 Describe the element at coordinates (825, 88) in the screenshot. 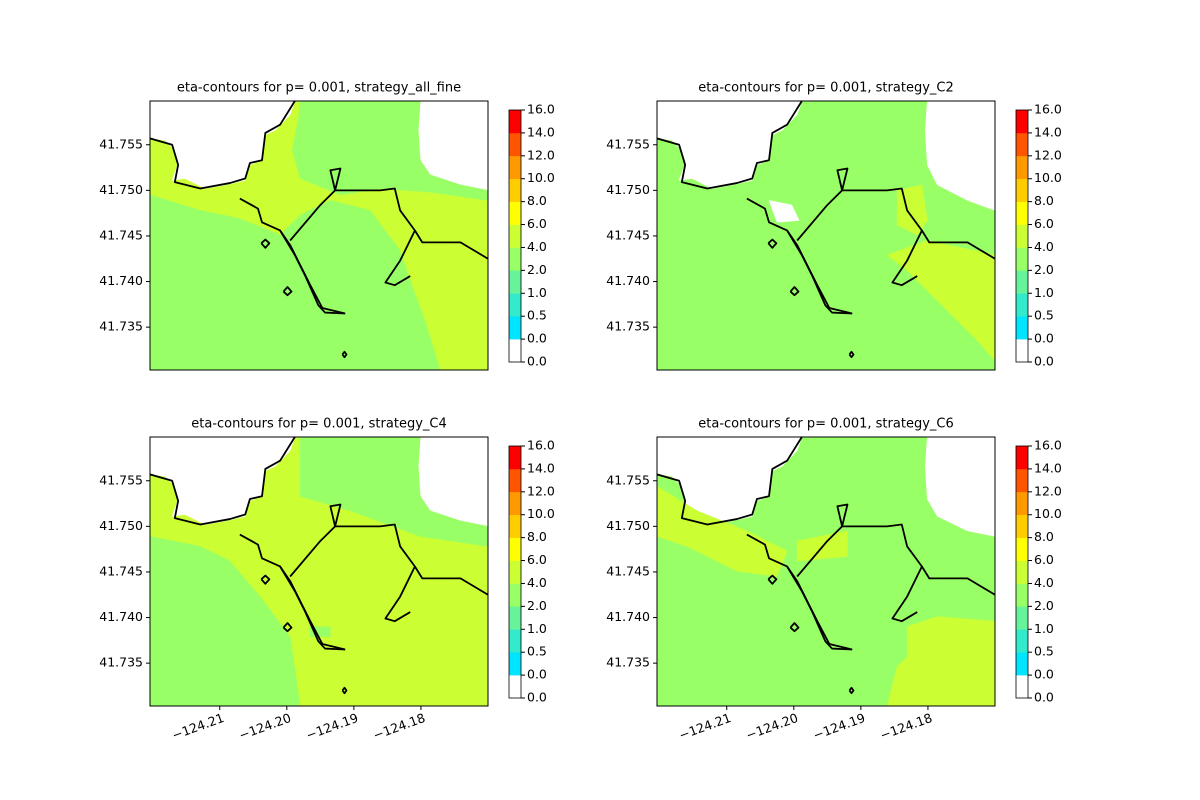

I see `chart-title: eta-contours for p= 0.001, strategy_C2` at that location.